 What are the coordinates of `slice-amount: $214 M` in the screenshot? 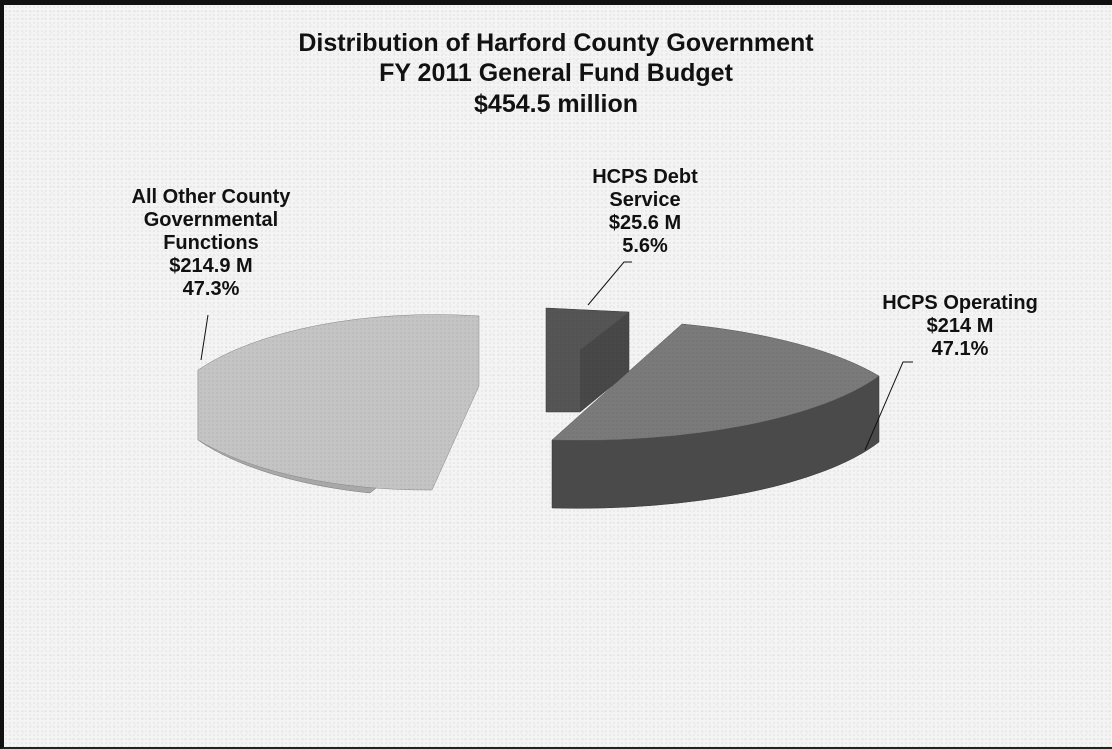 It's located at (960, 326).